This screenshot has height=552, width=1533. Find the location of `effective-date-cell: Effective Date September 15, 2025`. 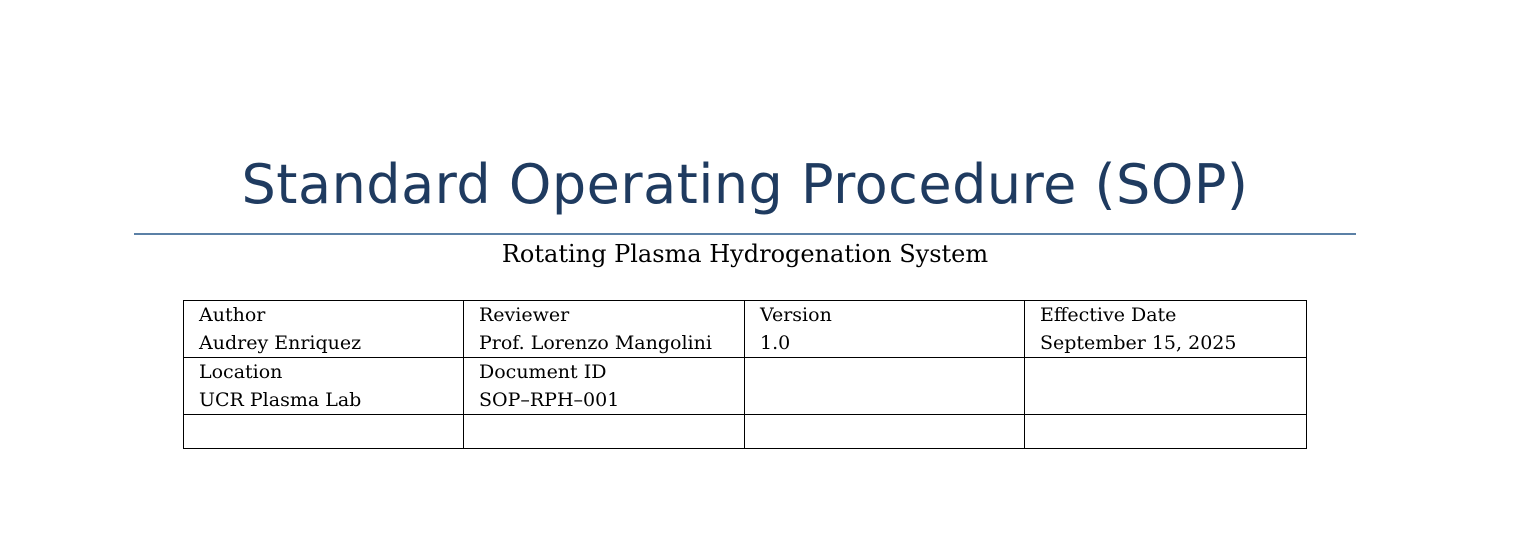

effective-date-cell: Effective Date September 15, 2025 is located at coordinates (1165, 329).